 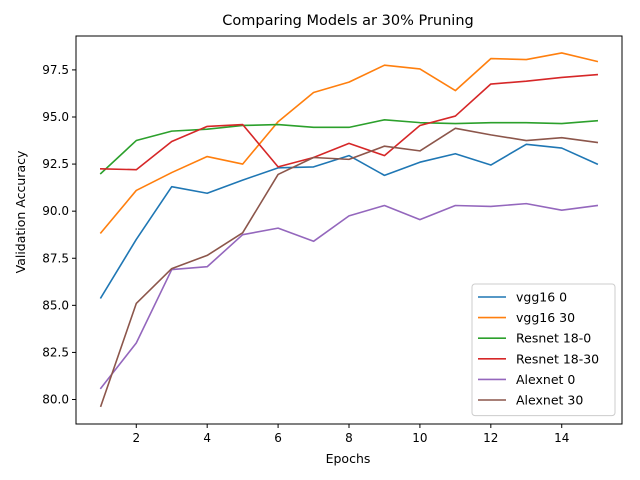 I want to click on x-tick-label: 14, so click(x=561, y=438).